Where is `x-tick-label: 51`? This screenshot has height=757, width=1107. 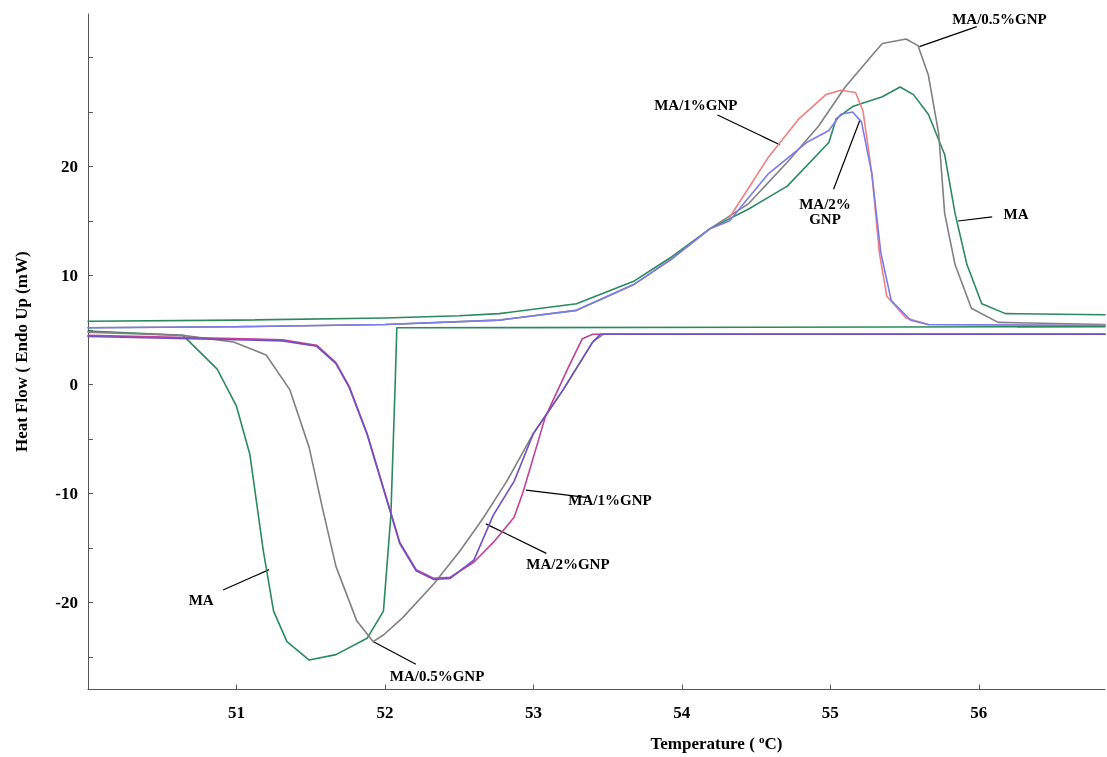 x-tick-label: 51 is located at coordinates (236, 712).